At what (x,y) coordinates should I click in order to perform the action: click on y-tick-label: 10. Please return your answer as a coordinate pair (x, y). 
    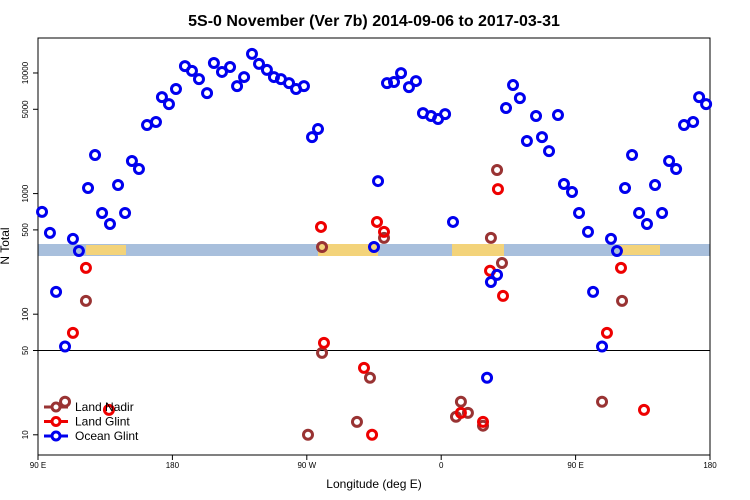
    Looking at the image, I should click on (25, 434).